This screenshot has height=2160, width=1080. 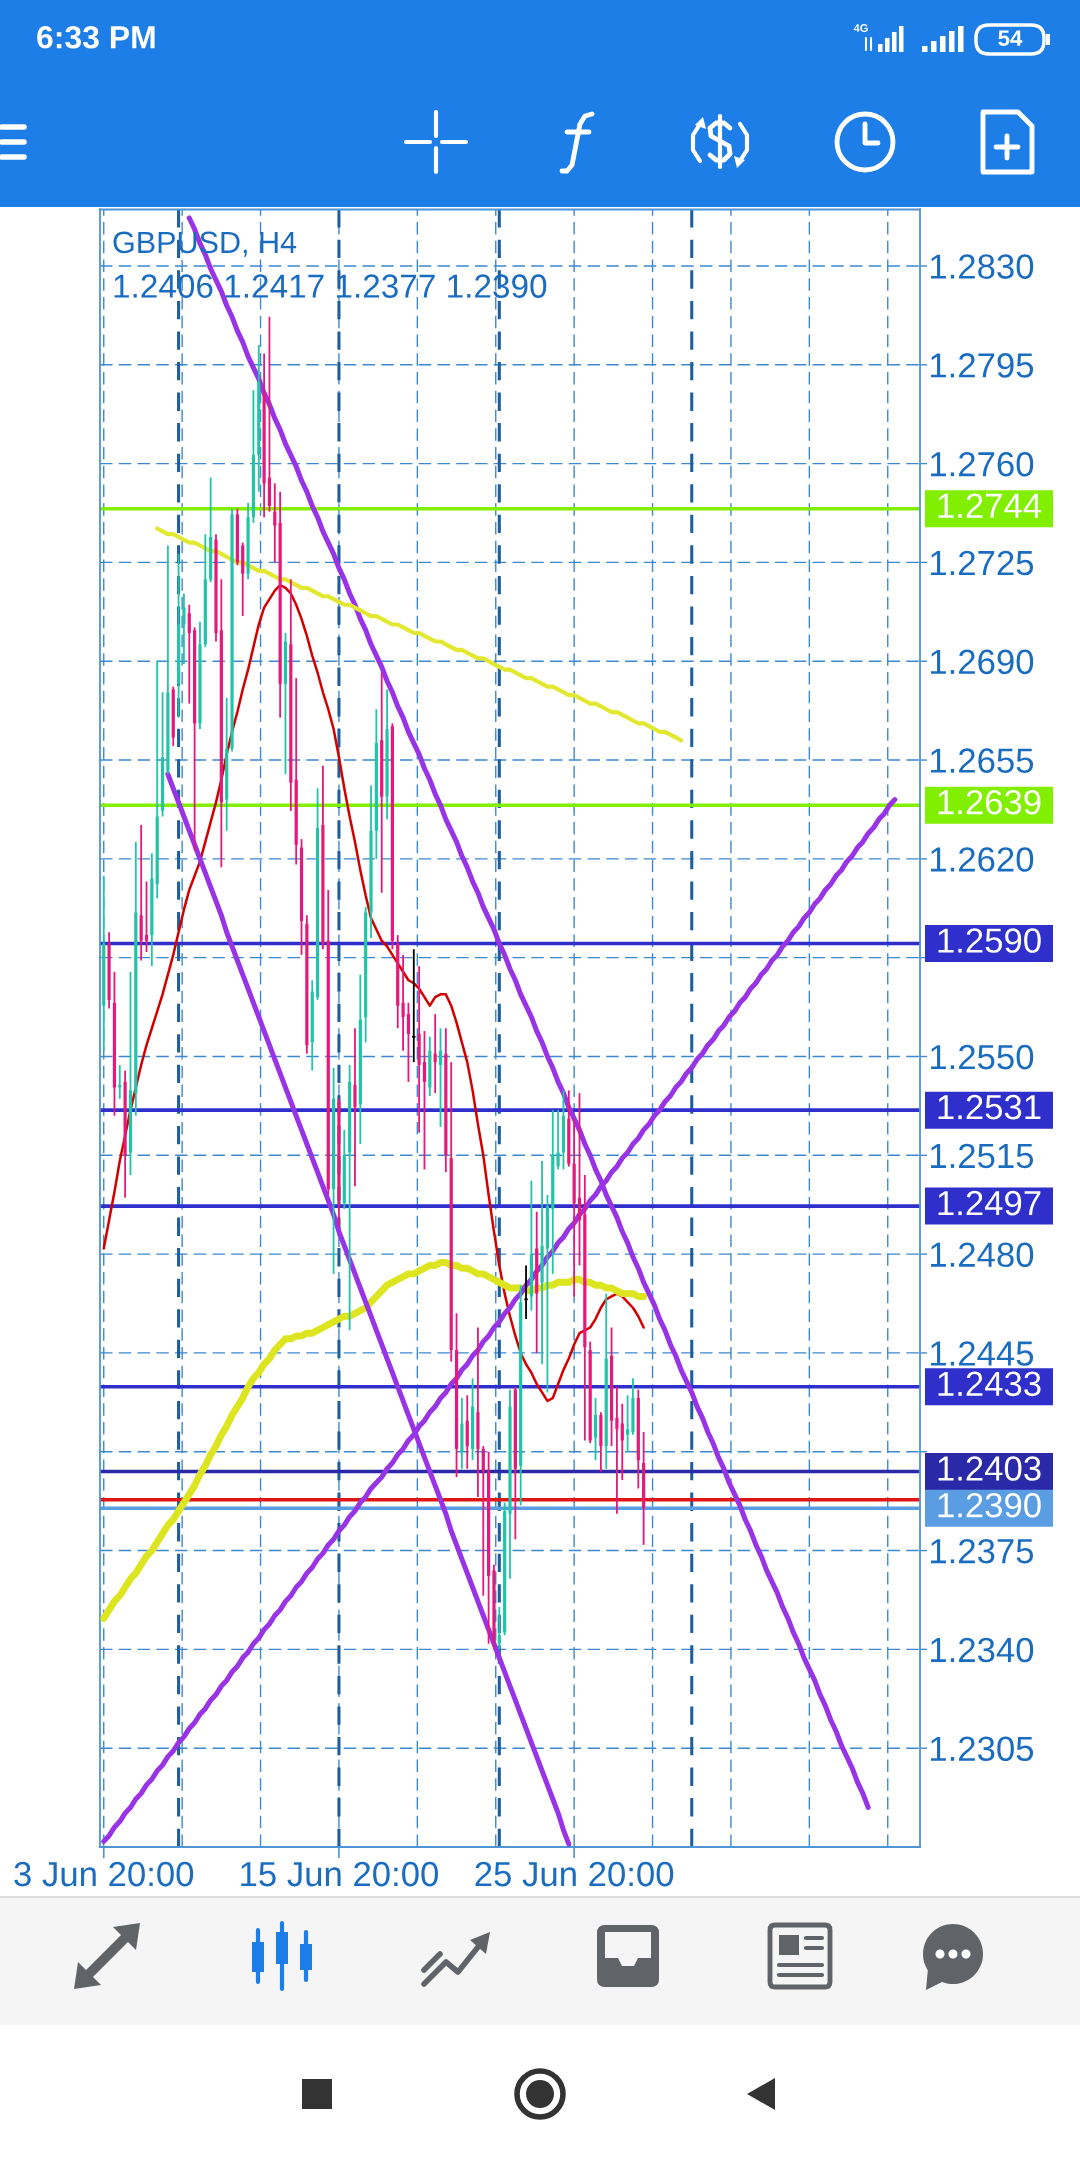 I want to click on y-tick-label: 1.2690, so click(x=982, y=662).